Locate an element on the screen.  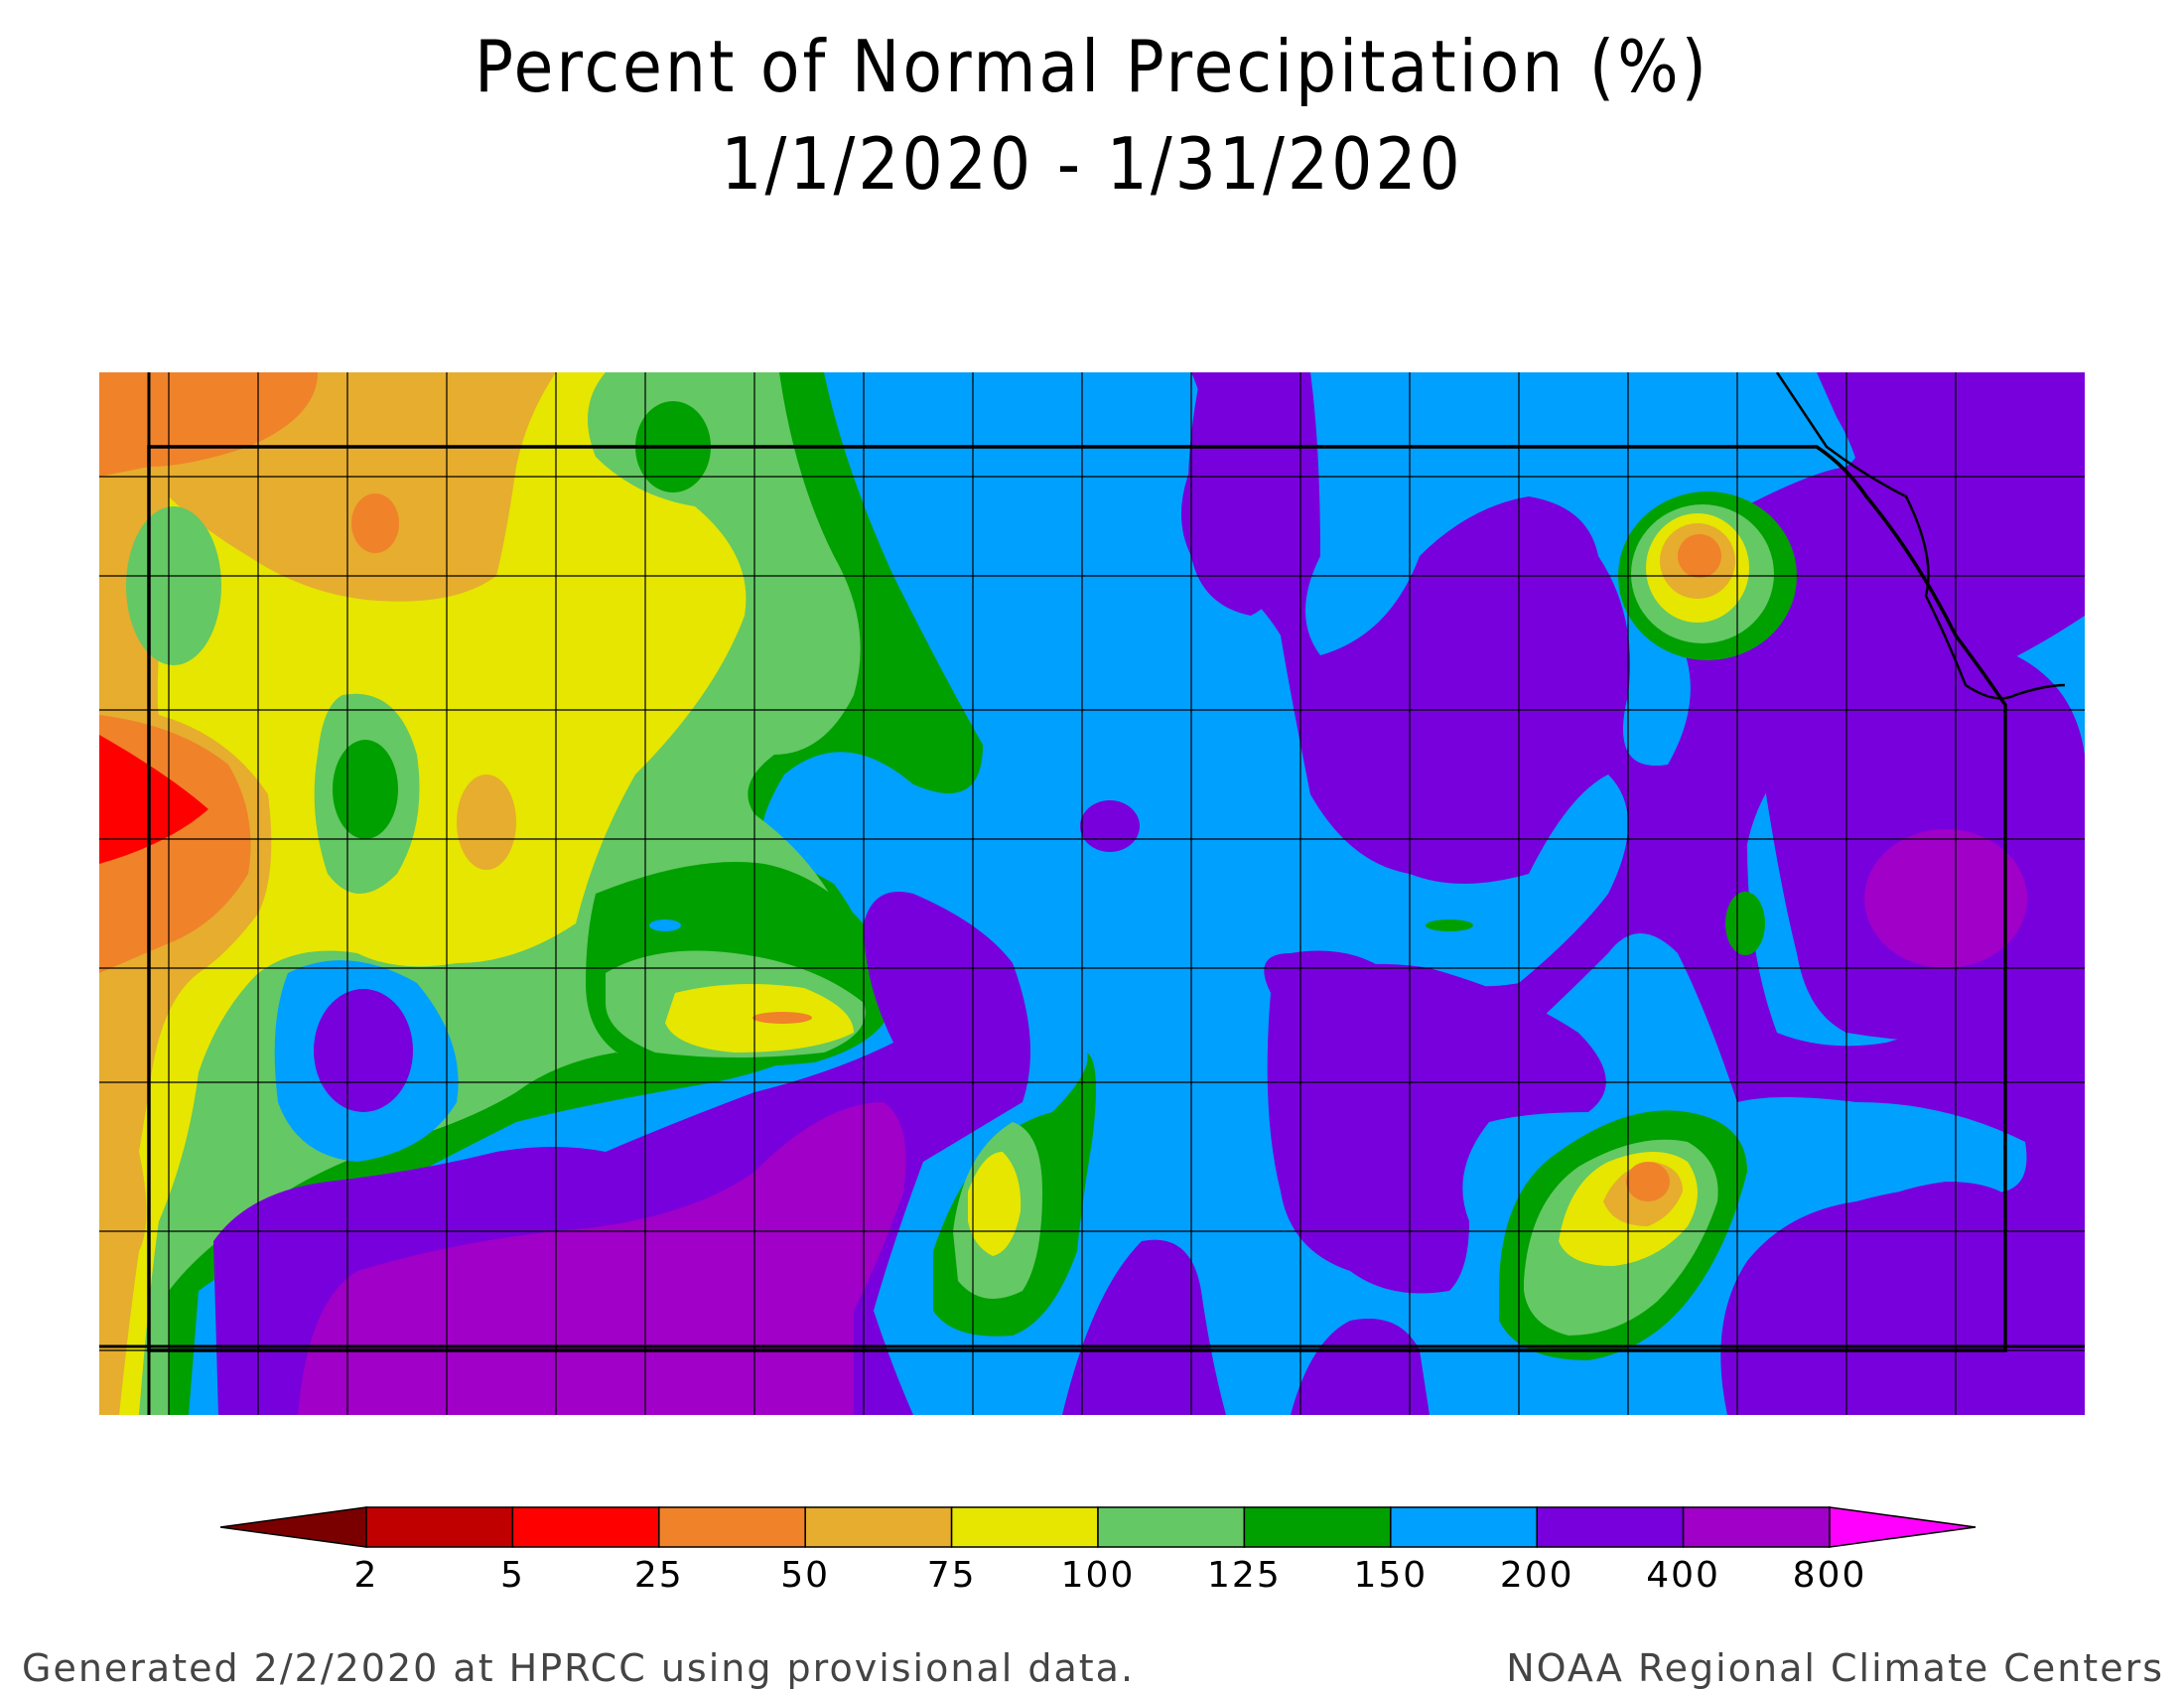
legend-label: 75 is located at coordinates (952, 1575).